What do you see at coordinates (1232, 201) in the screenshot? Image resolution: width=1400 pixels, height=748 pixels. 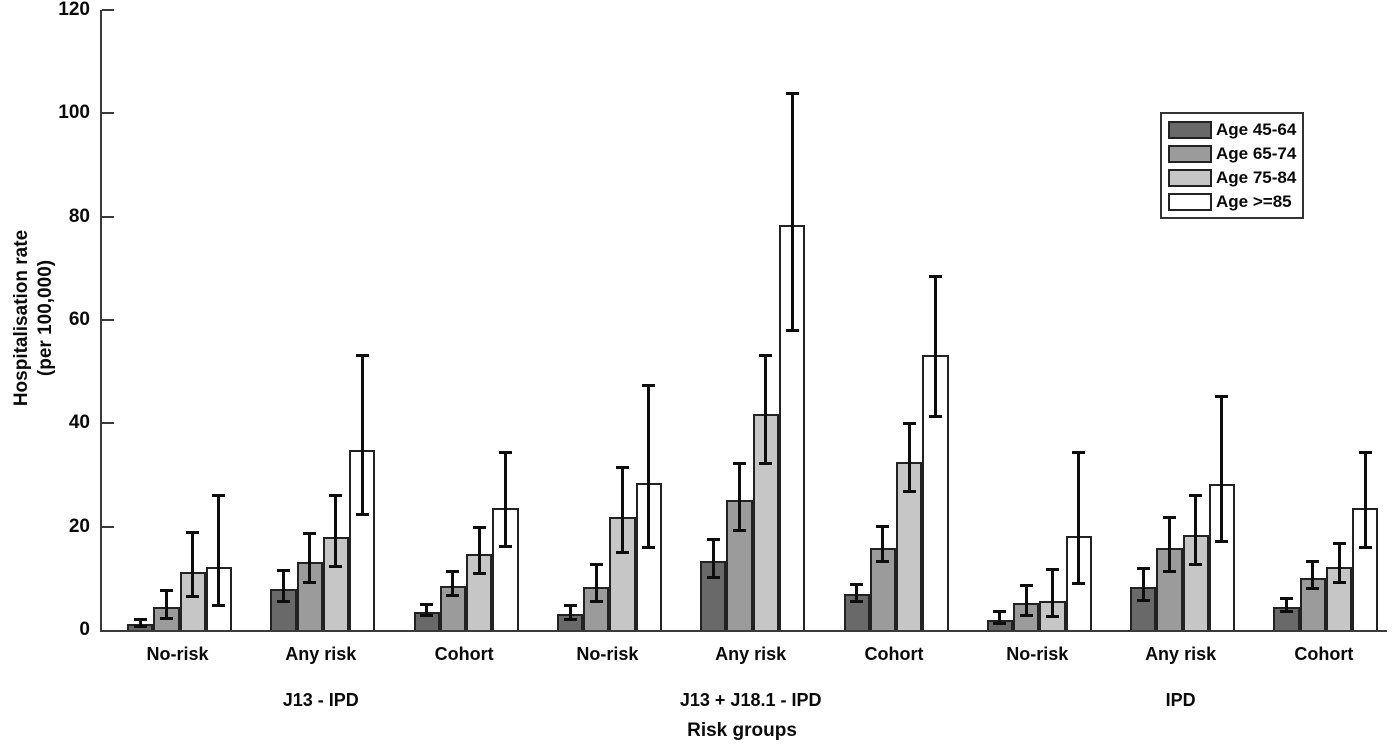 I see `legend-item: Age >=85` at bounding box center [1232, 201].